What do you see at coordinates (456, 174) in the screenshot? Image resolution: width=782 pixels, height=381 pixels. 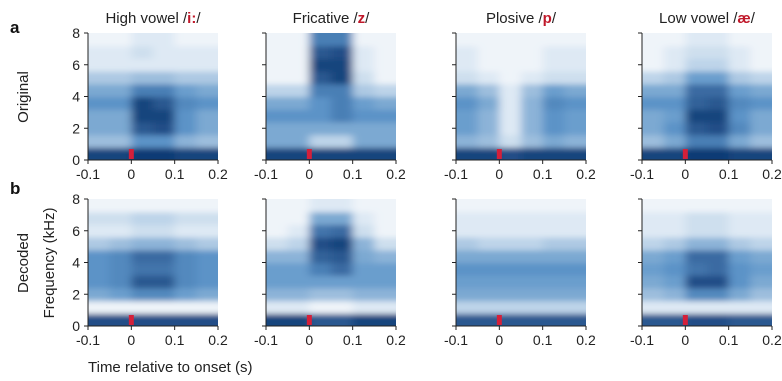 I see `x-tick-label: -0.1` at bounding box center [456, 174].